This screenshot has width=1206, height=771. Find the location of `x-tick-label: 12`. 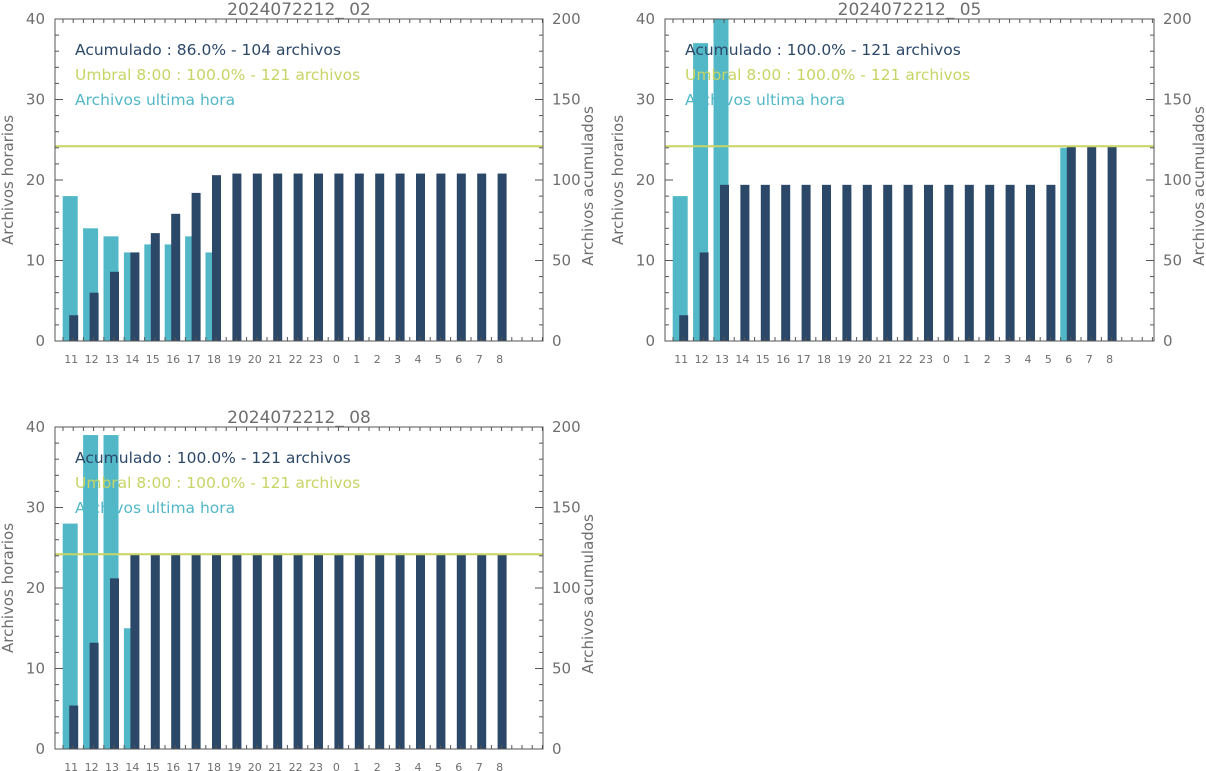

x-tick-label: 12 is located at coordinates (92, 359).